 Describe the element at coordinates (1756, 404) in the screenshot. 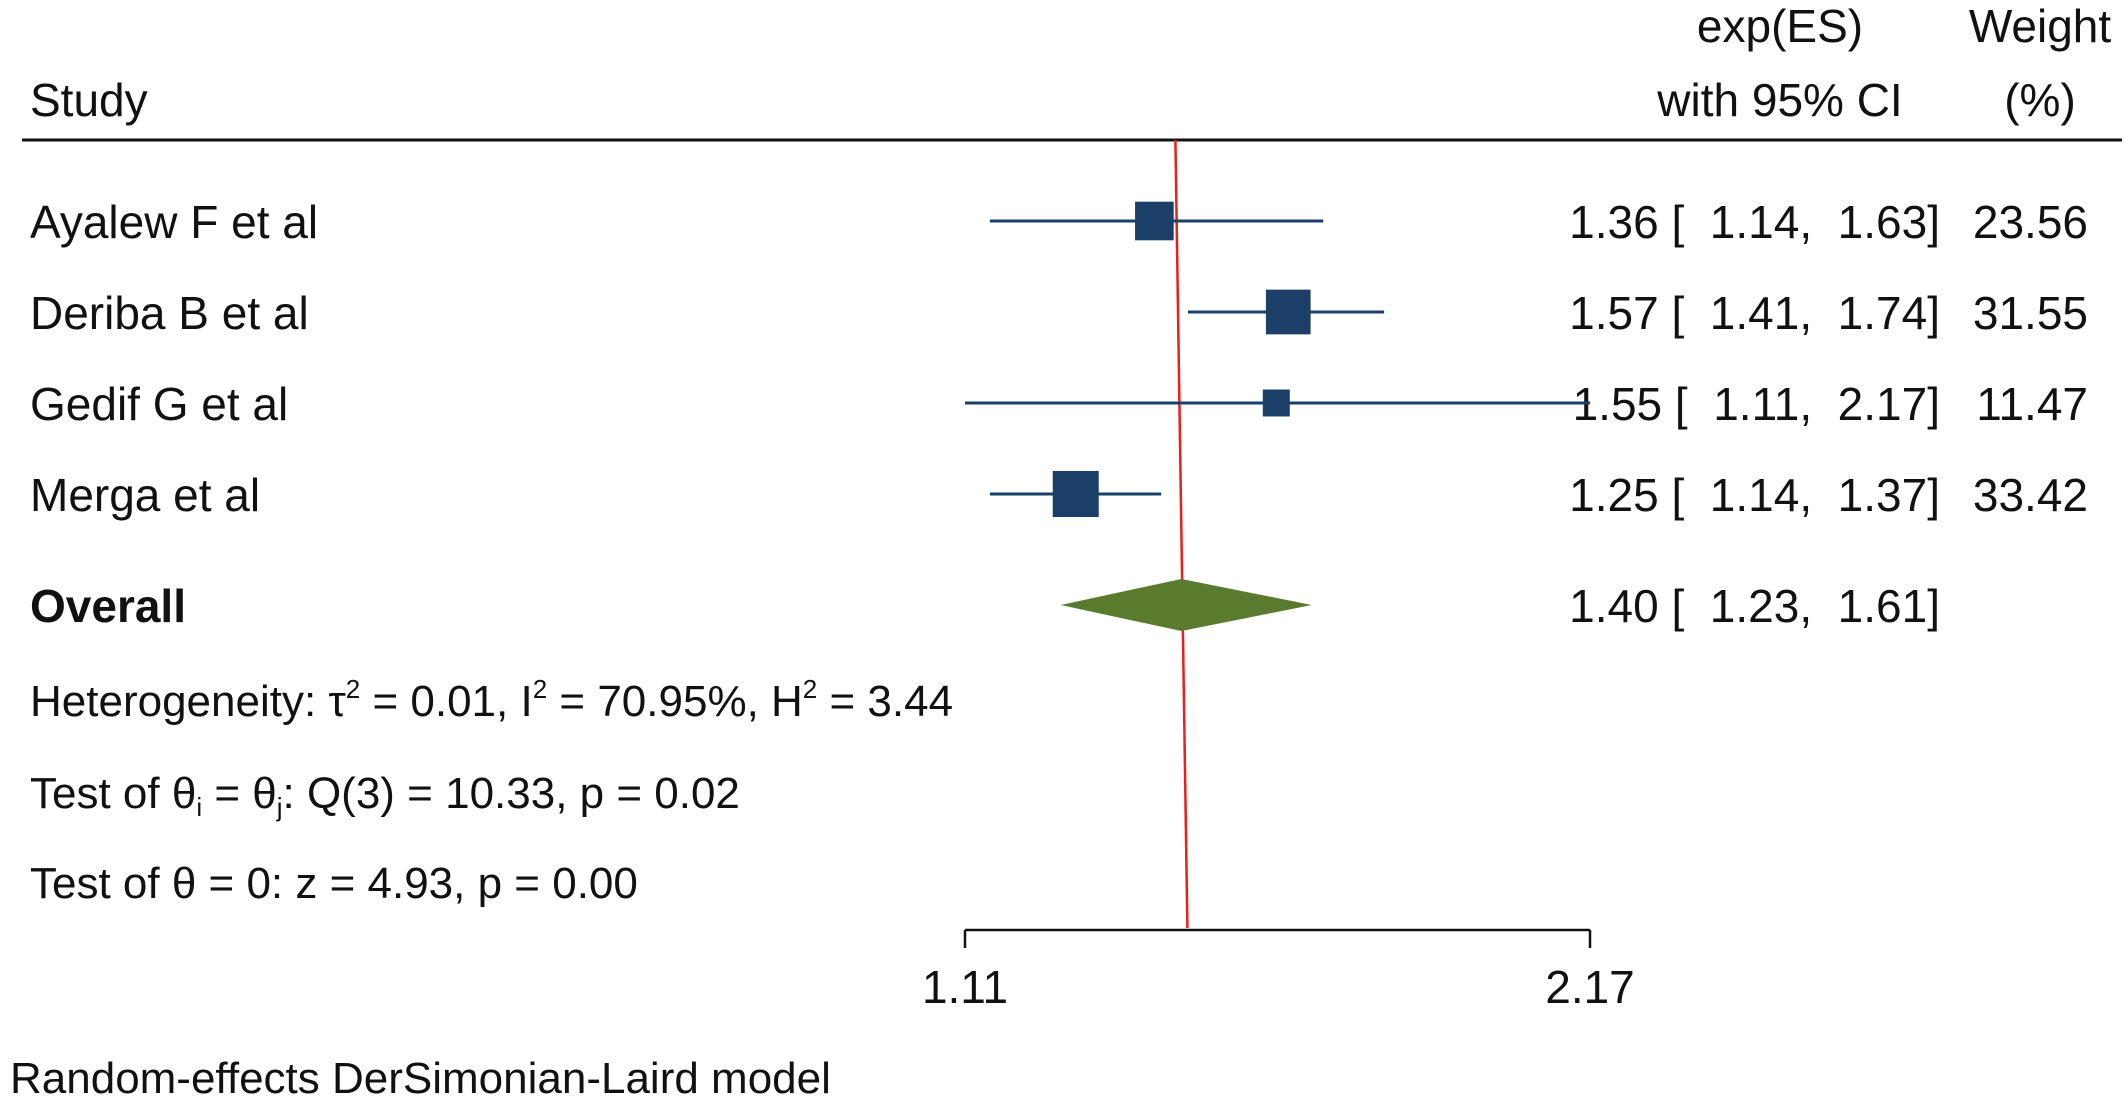

I see `study-ci-text: 1.55 [ 1.11, 2.17]` at that location.